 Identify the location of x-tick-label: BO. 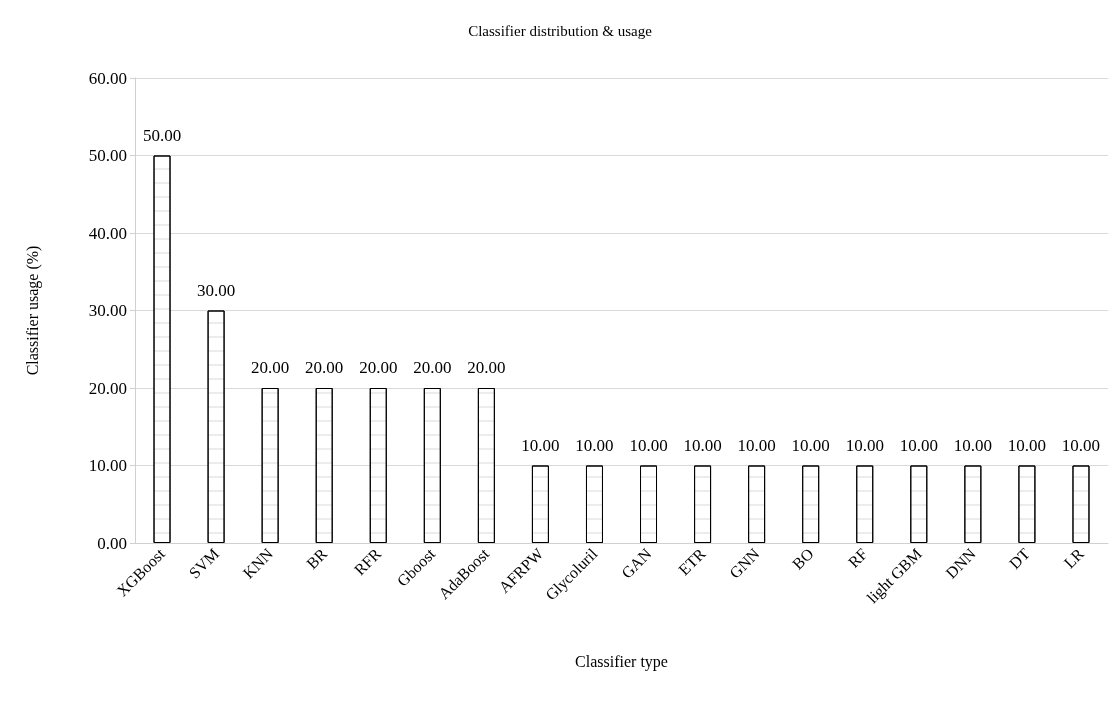
(802, 558).